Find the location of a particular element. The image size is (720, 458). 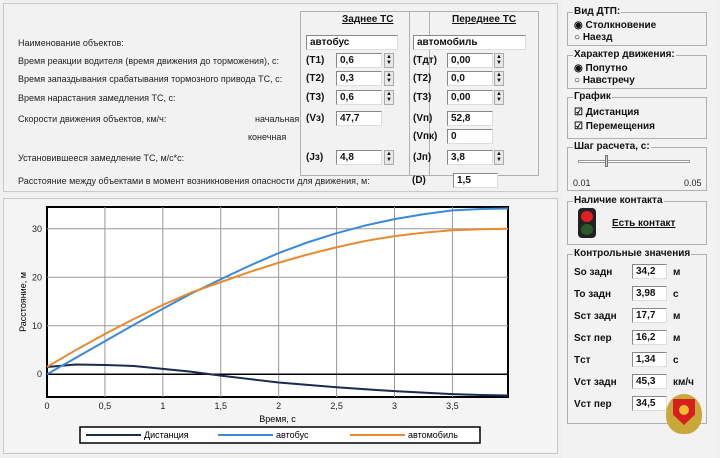

checkbox-displacement-label: Перемещения is located at coordinates (620, 126).